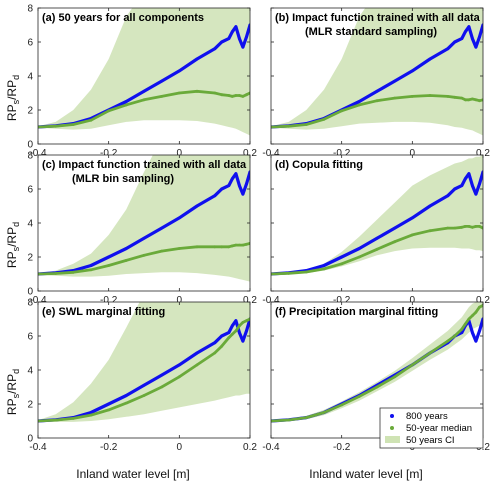 Image resolution: width=500 pixels, height=485 pixels. I want to click on y-tick-label: 6, so click(30, 337).